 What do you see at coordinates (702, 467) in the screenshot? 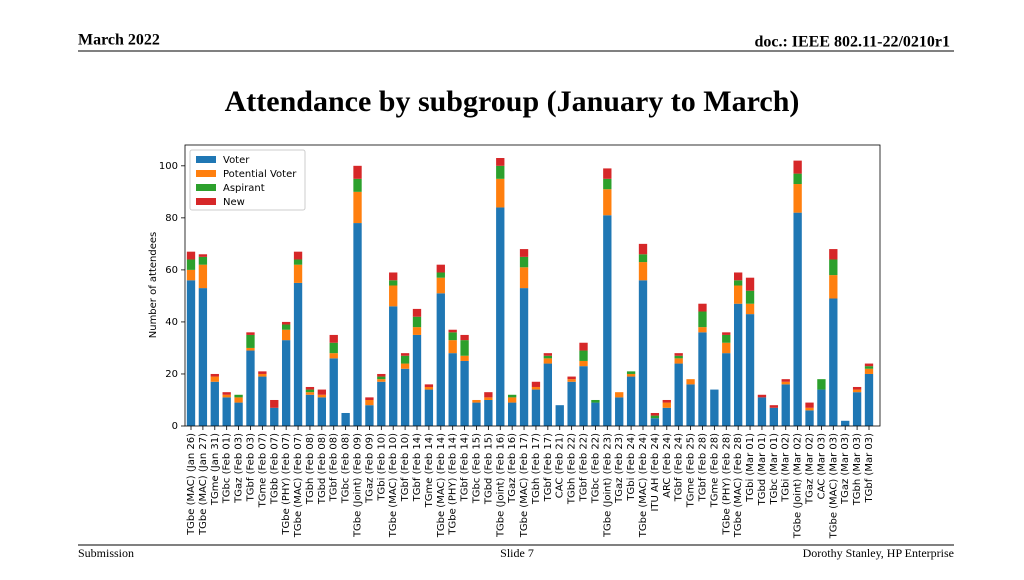
I see `x-tick-label: TGbf (Feb 28)` at bounding box center [702, 467].